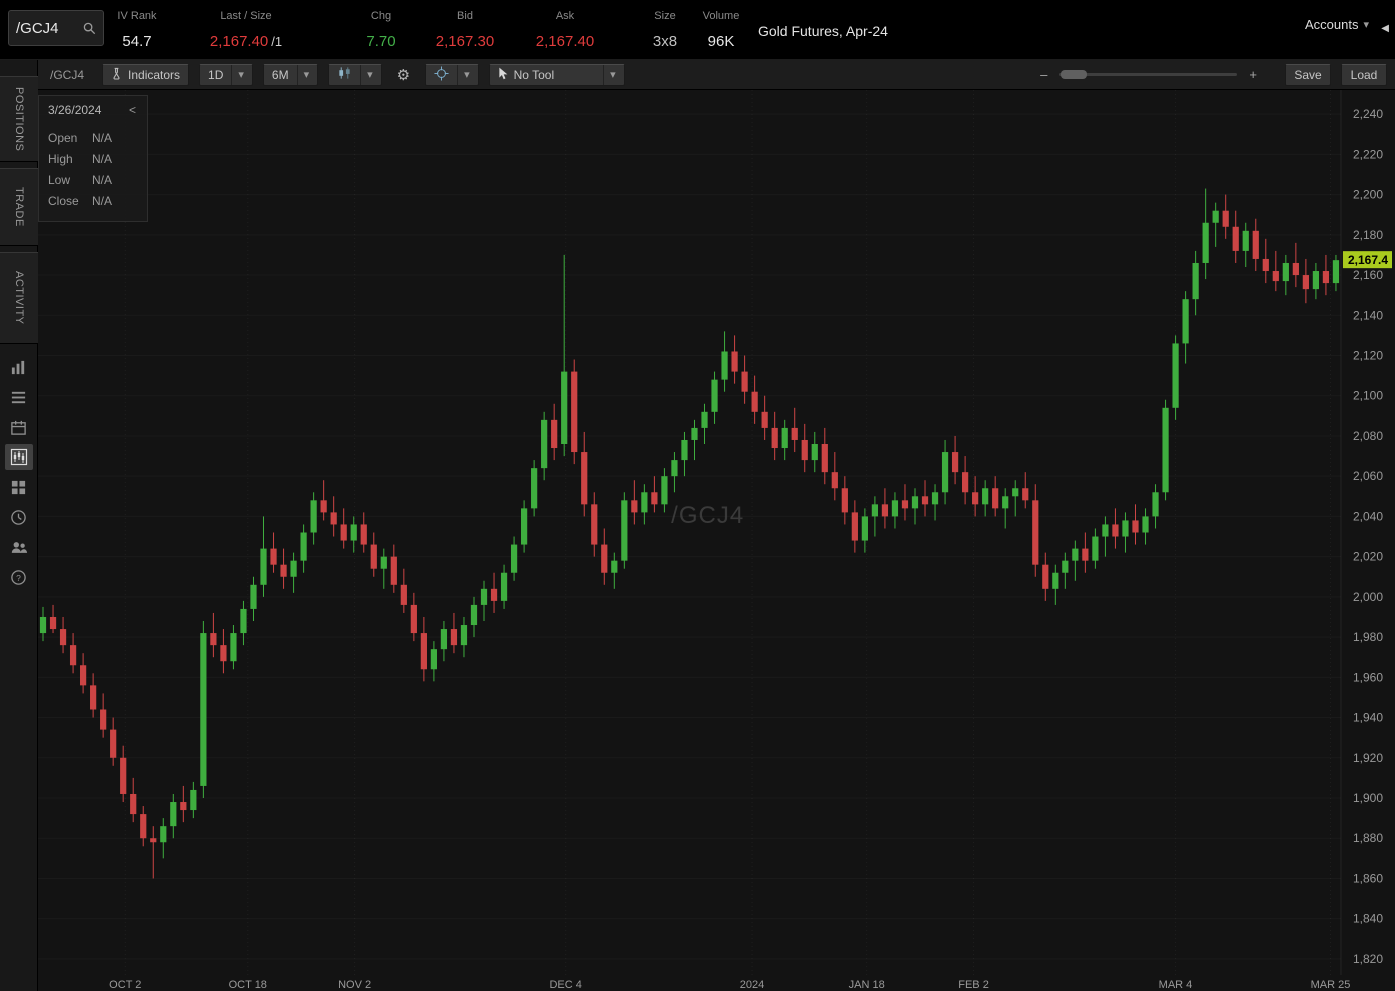 This screenshot has height=991, width=1395. What do you see at coordinates (565, 985) in the screenshot?
I see `time-axis-label: DEC 4` at bounding box center [565, 985].